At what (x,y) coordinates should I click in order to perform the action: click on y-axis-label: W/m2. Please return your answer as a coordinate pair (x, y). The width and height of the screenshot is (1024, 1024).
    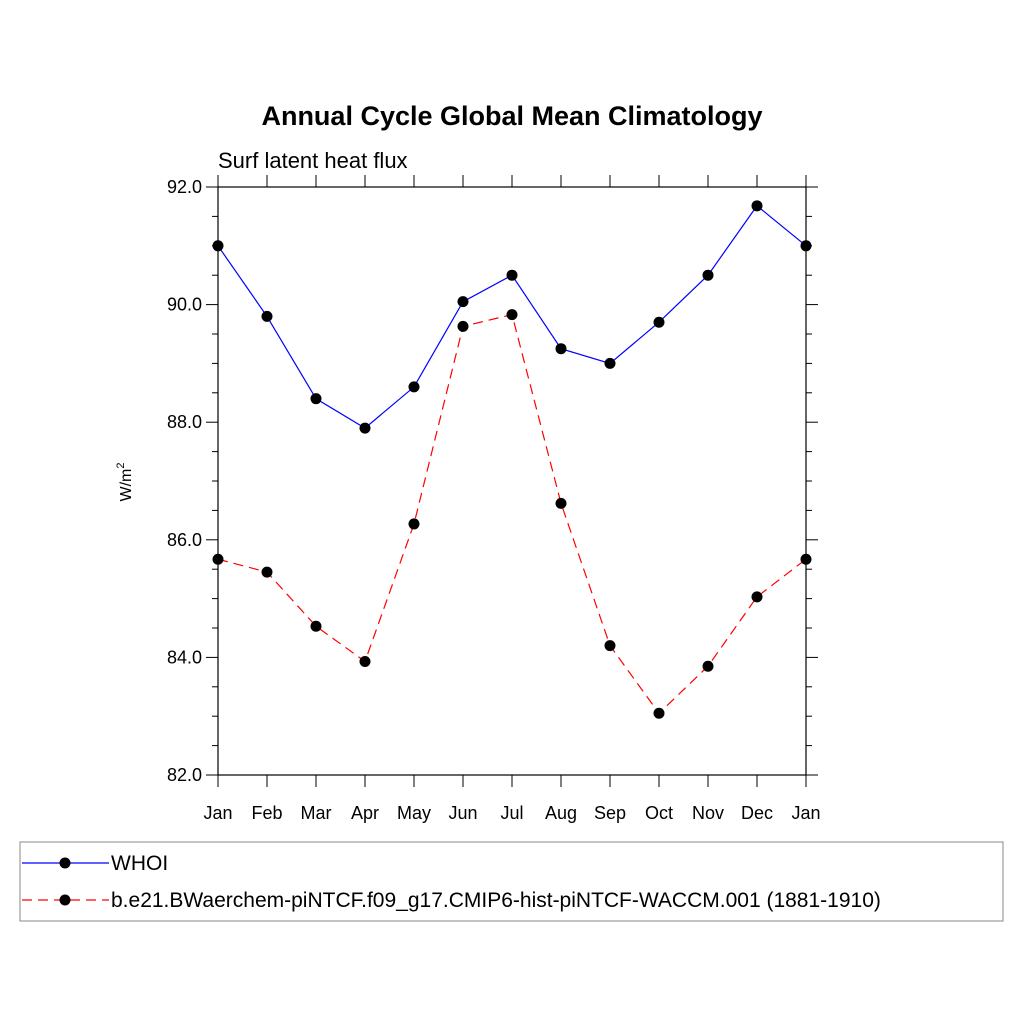
    Looking at the image, I should click on (125, 482).